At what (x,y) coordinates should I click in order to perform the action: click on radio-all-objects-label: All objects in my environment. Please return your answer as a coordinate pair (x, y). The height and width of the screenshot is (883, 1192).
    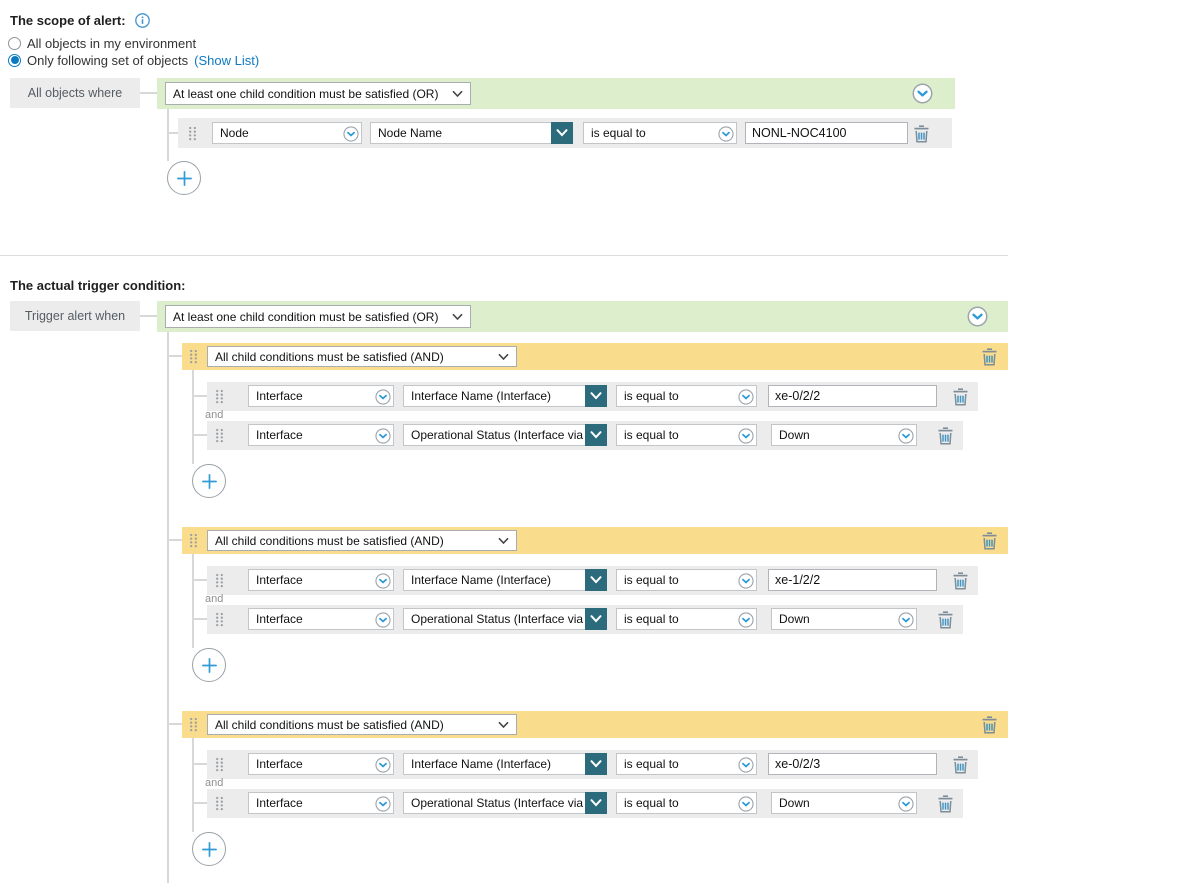
    Looking at the image, I should click on (112, 43).